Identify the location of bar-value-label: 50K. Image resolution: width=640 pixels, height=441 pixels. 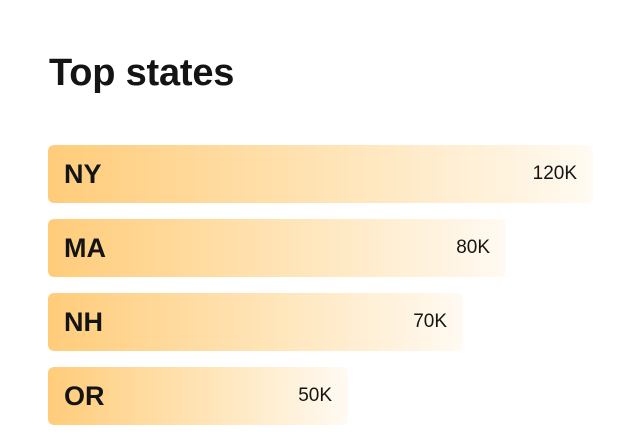
(315, 395).